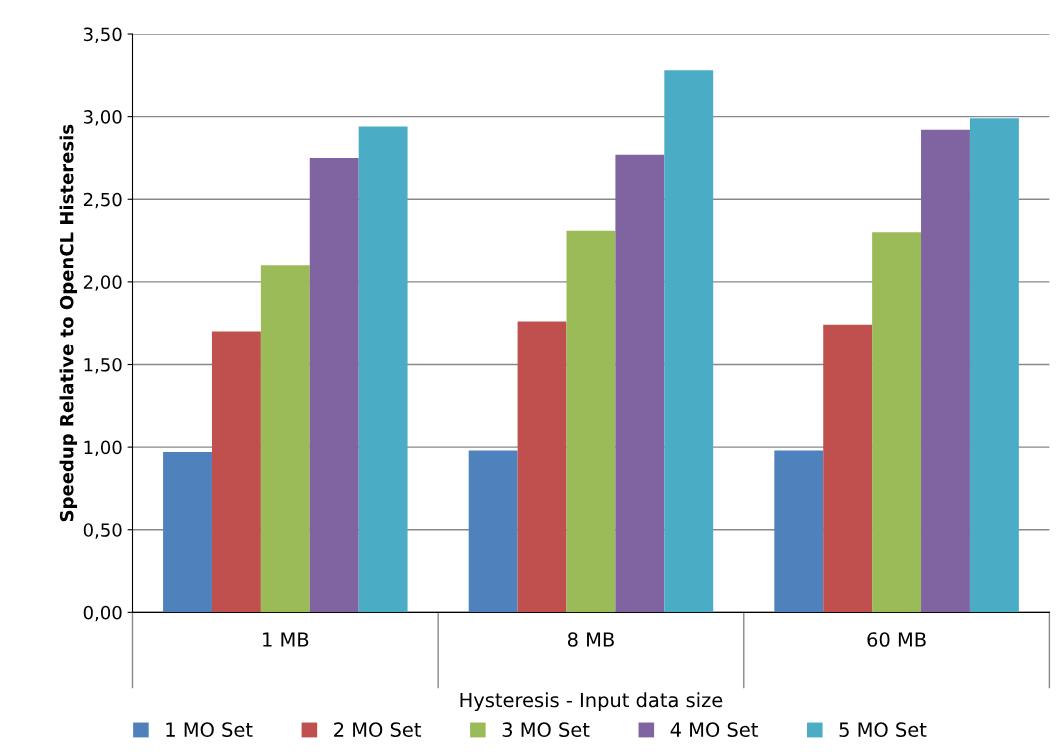  Describe the element at coordinates (591, 702) in the screenshot. I see `x-axis-title: Hysteresis - Input data size` at that location.